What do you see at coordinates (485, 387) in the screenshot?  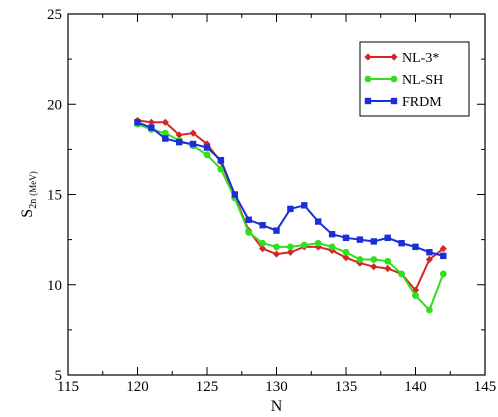 I see `x-tick-label: 145` at bounding box center [485, 387].